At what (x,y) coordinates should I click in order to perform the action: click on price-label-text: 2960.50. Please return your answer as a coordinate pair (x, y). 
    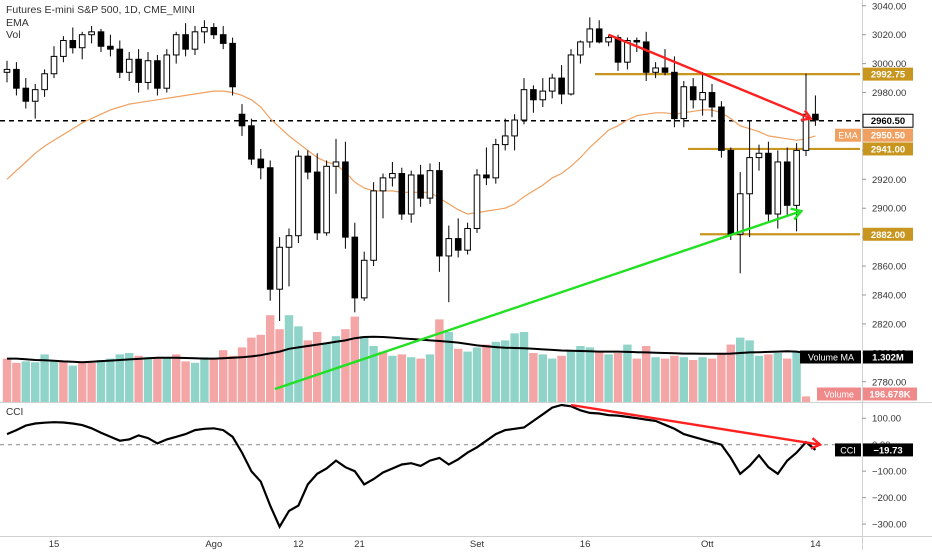
    Looking at the image, I should click on (888, 121).